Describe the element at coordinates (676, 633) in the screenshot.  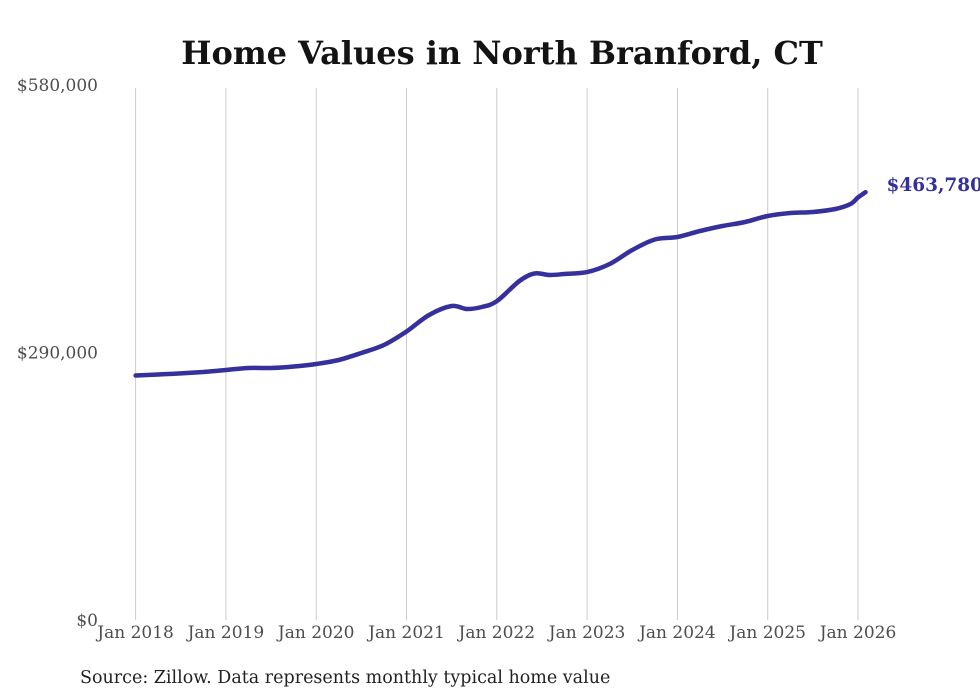
I see `x-axis-tick-label: Jan 2024` at that location.